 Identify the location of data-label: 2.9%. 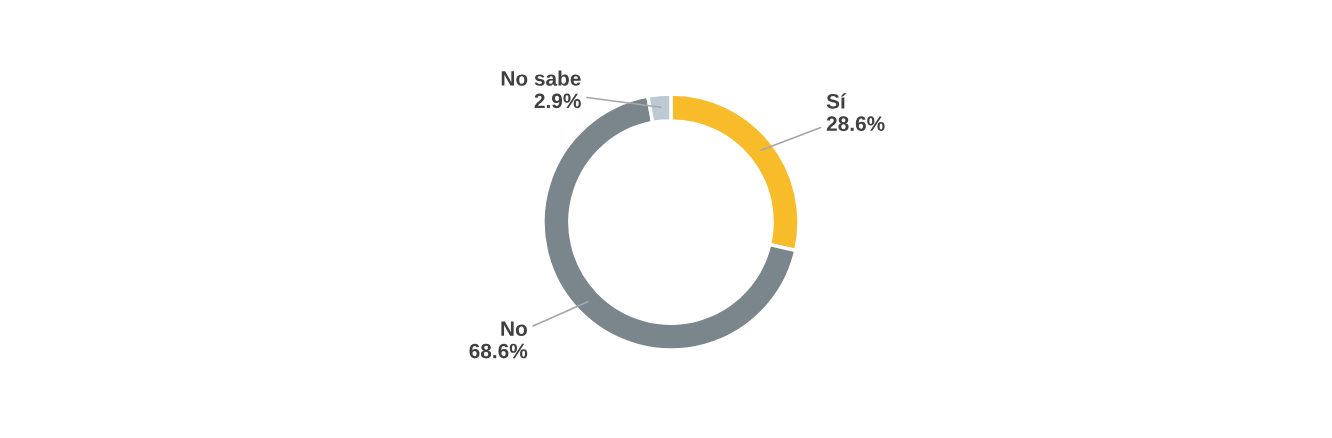
(557, 101).